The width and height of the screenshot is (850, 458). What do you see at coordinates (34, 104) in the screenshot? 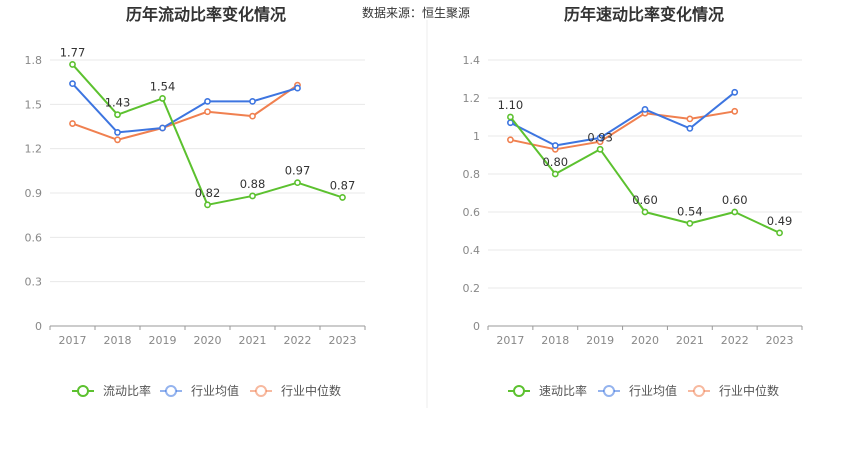
I see `y-tick-label: 1.5` at bounding box center [34, 104].